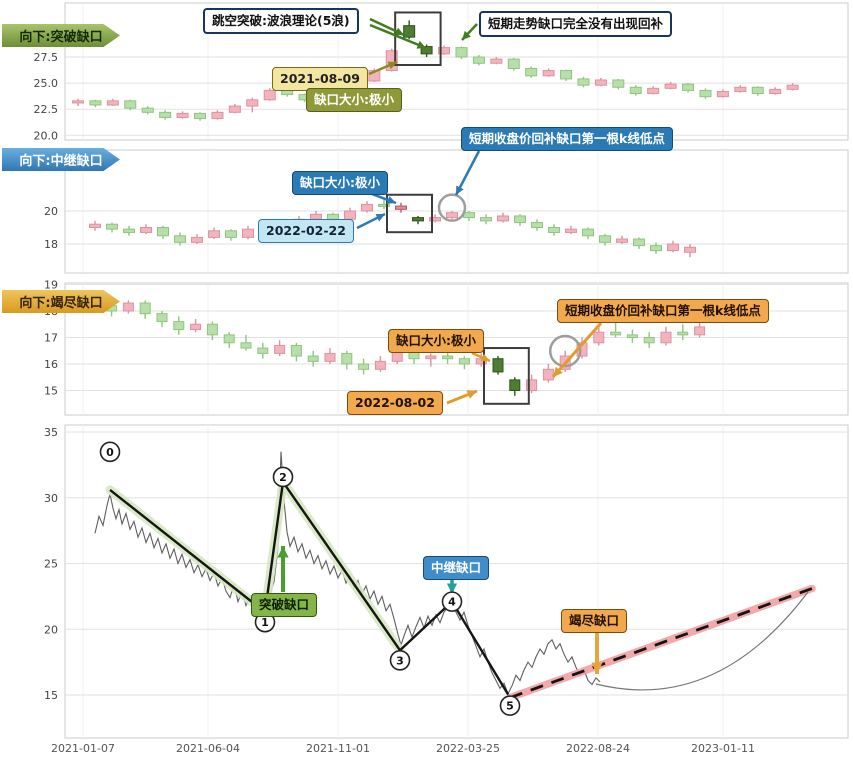 The image size is (853, 764). I want to click on annotation-no-refill: 短期走势缺口完全没有出现回补, so click(576, 24).